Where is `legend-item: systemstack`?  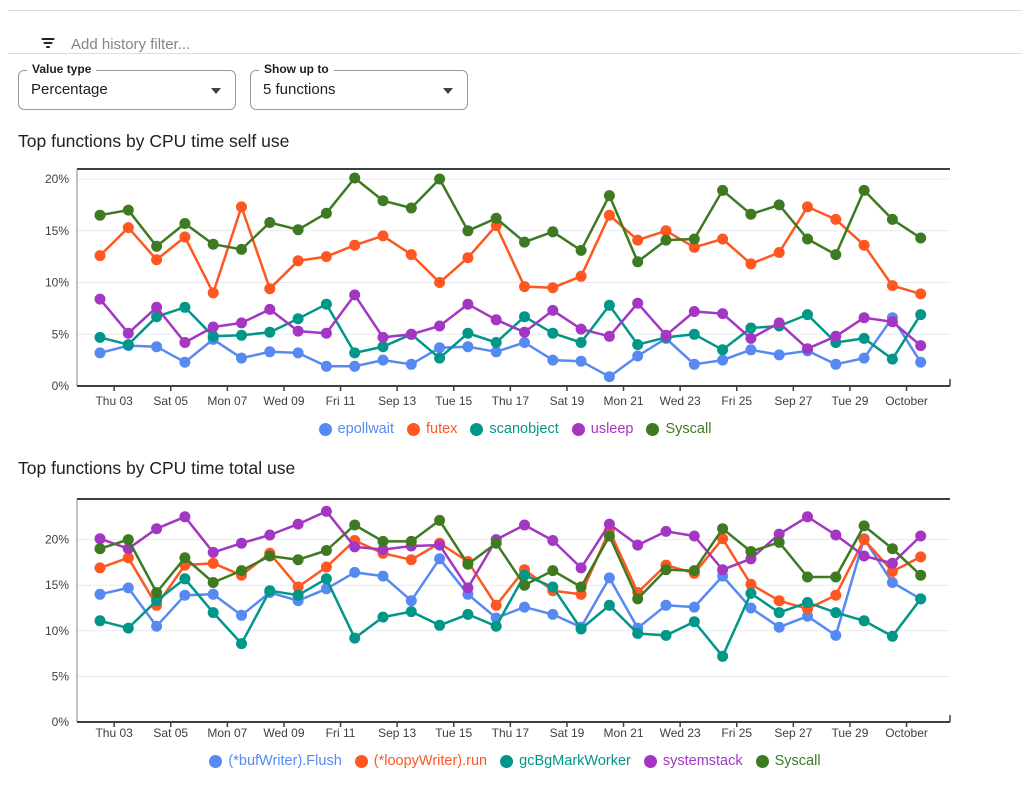
legend-item: systemstack is located at coordinates (693, 761).